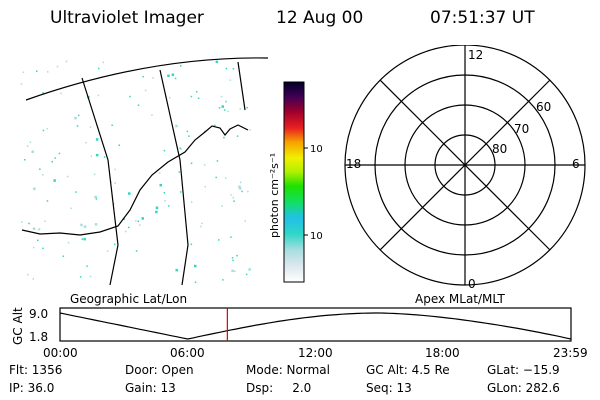  Describe the element at coordinates (315, 324) in the screenshot. I see `altitude-plot-frame` at that location.